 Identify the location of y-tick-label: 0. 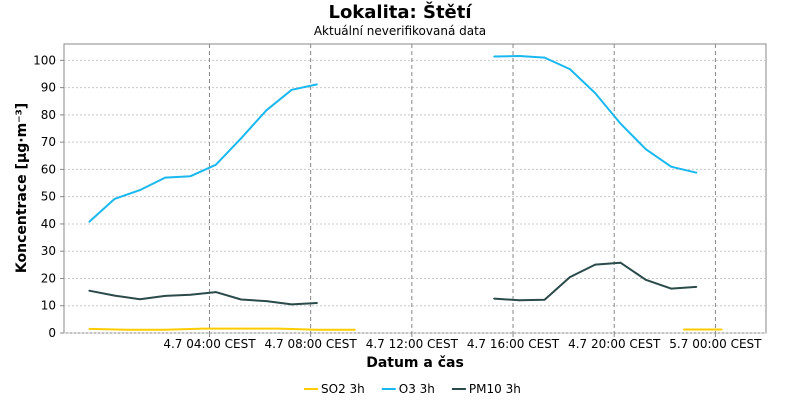
(52, 333).